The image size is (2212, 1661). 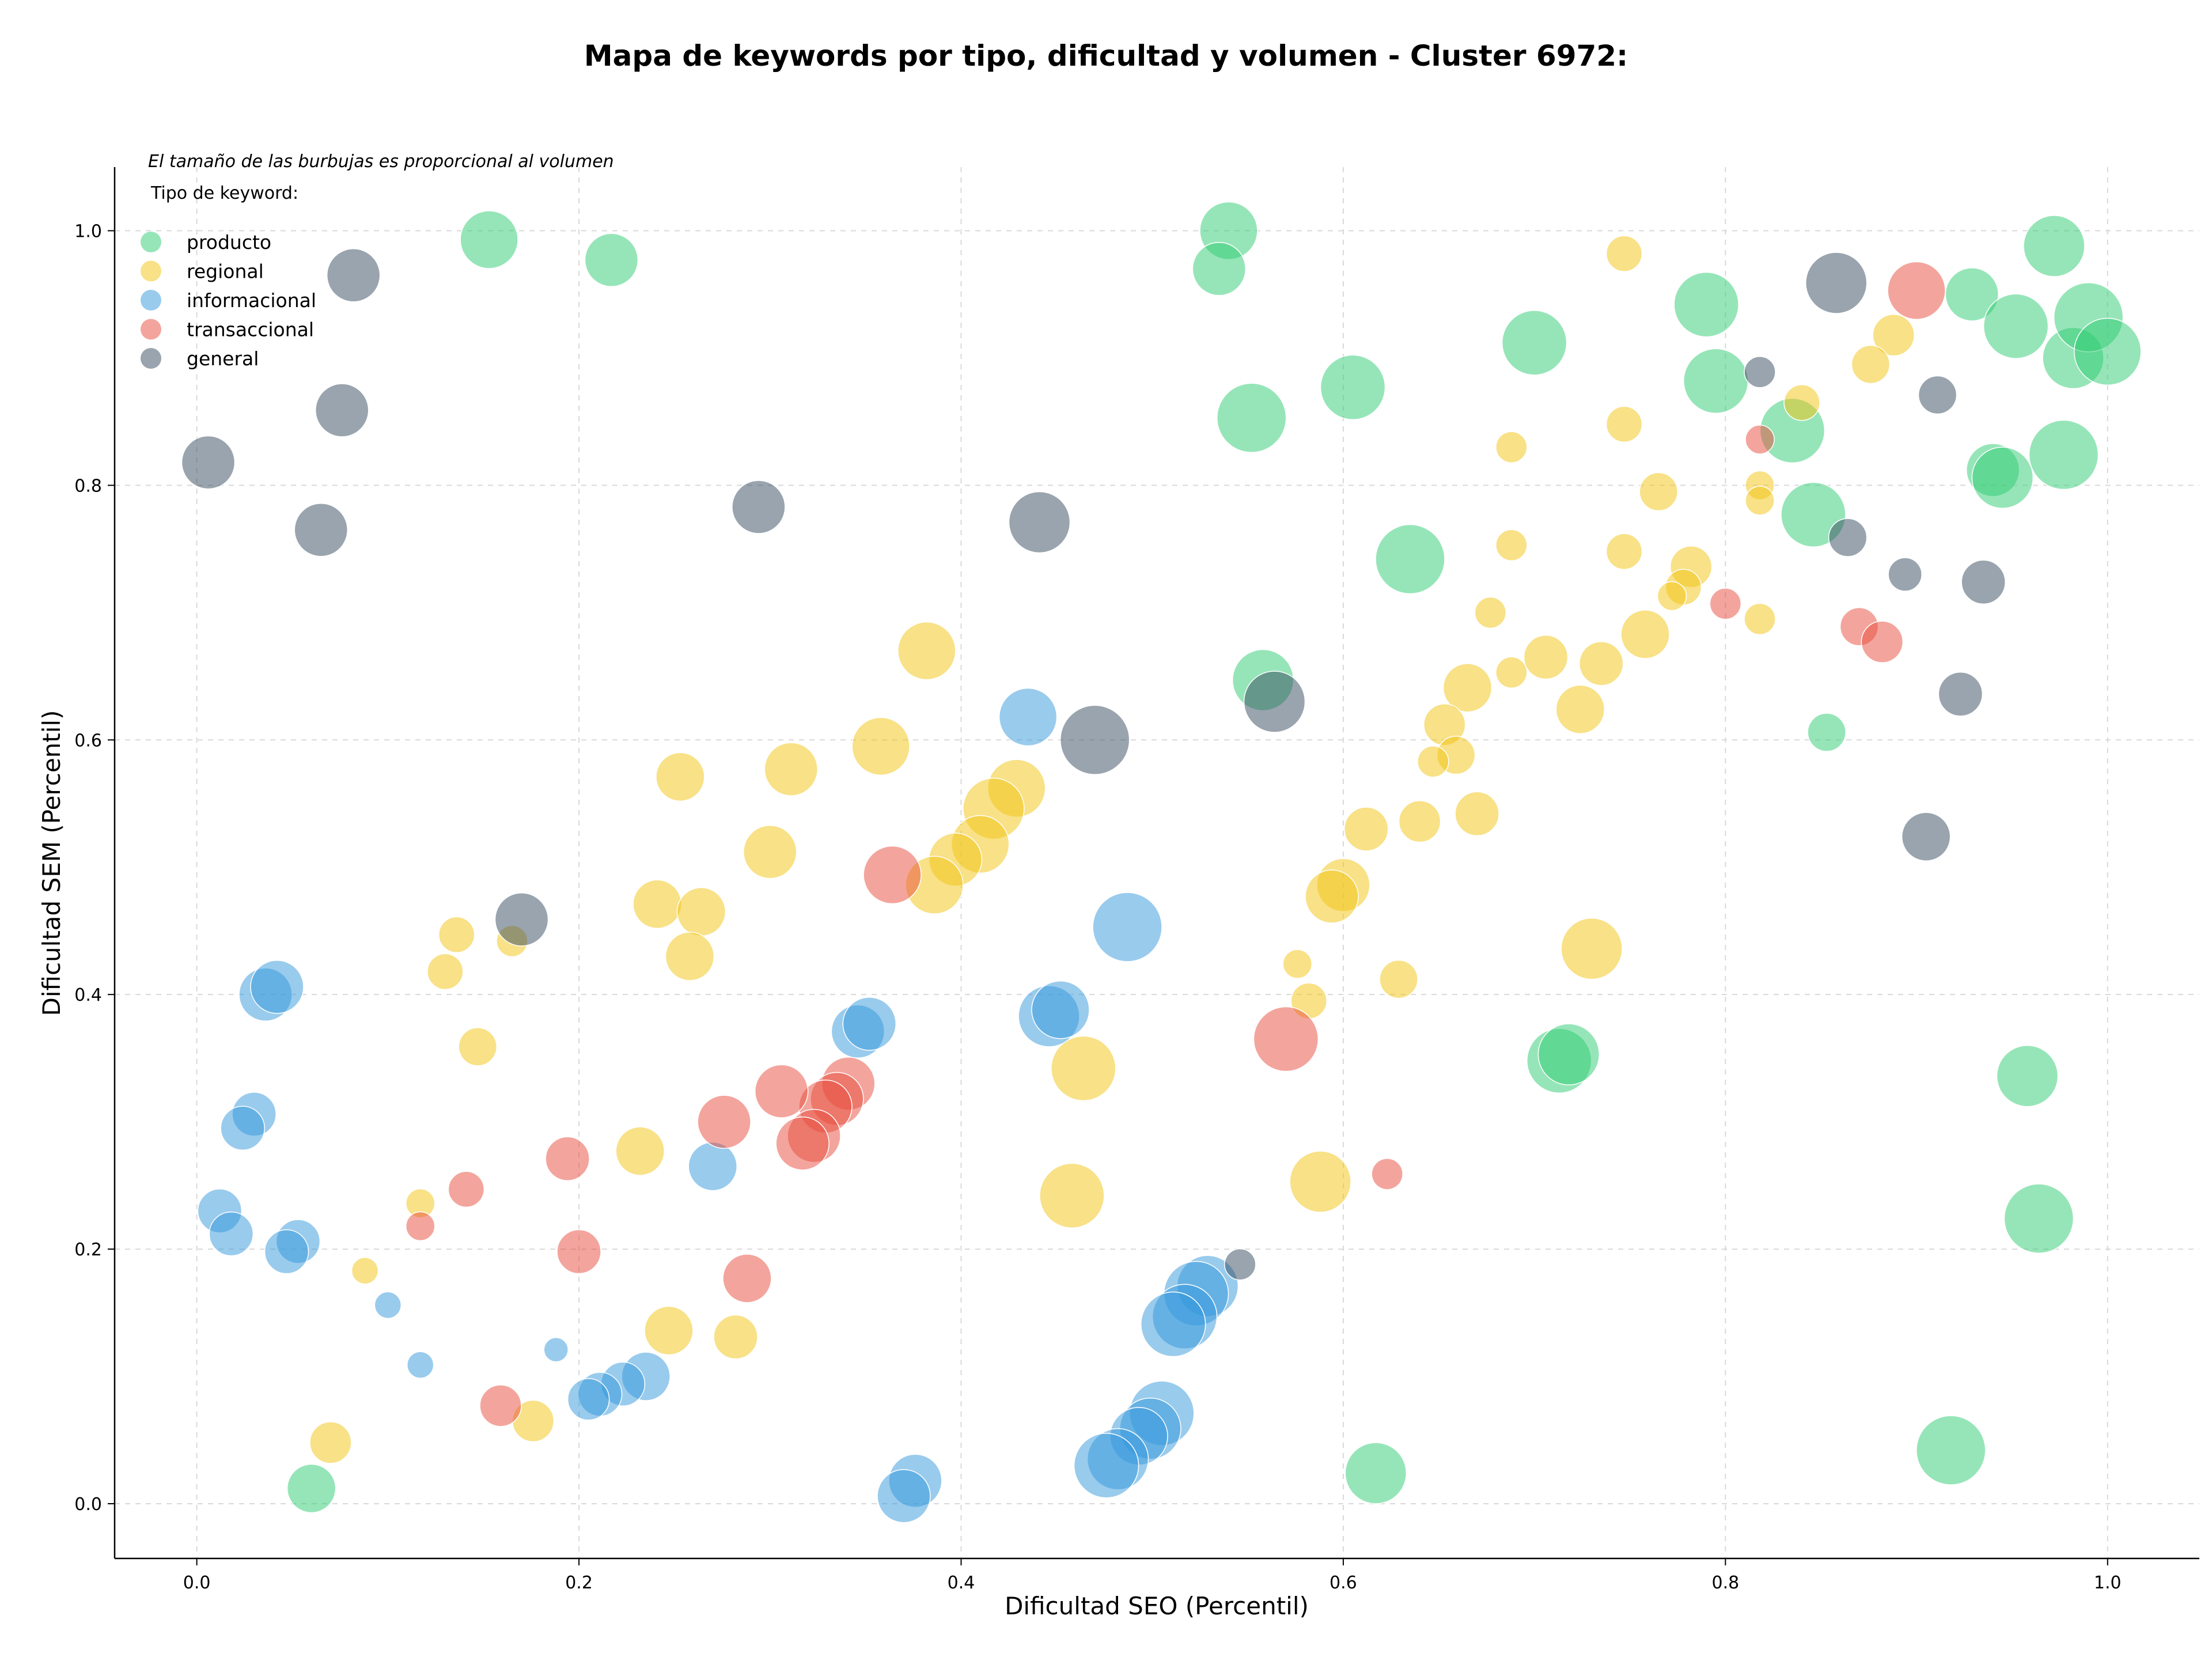 I want to click on legend-marker-transaccional, so click(x=151, y=329).